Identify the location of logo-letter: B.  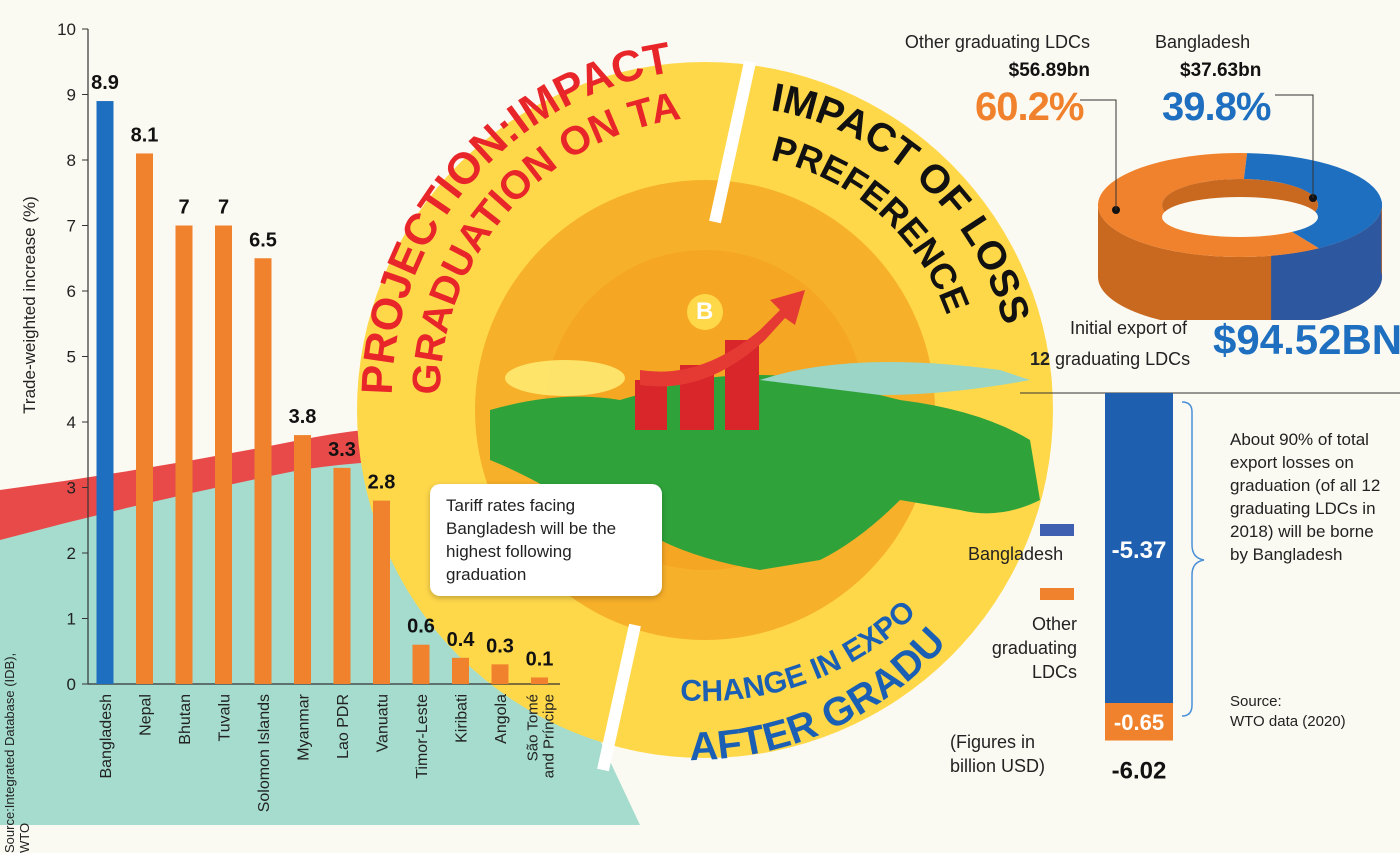
(705, 311).